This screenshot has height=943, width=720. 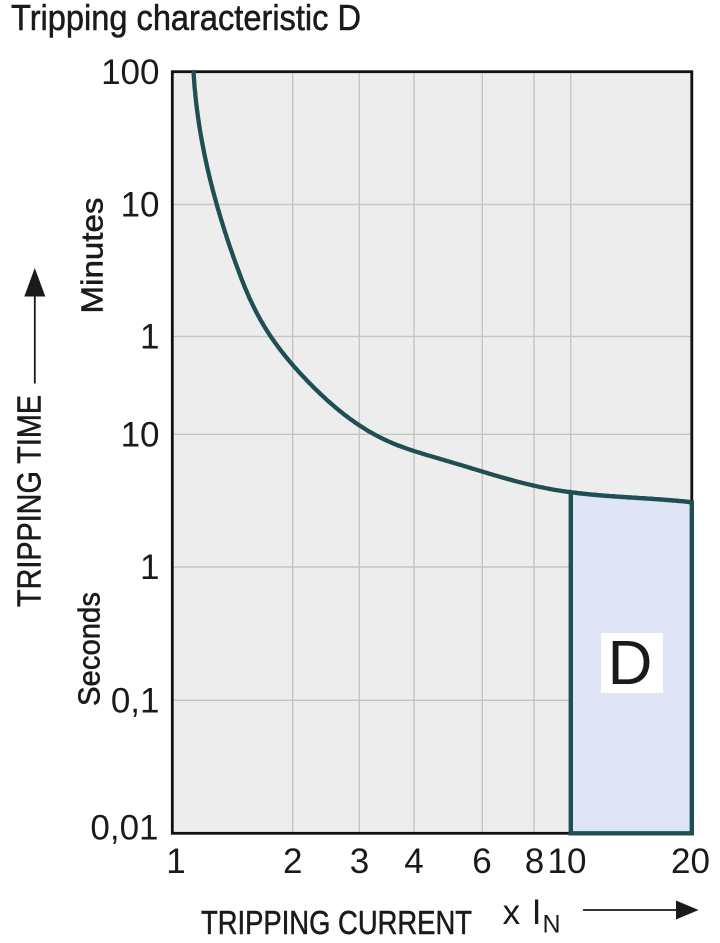 I want to click on svg-text: I, so click(x=537, y=912).